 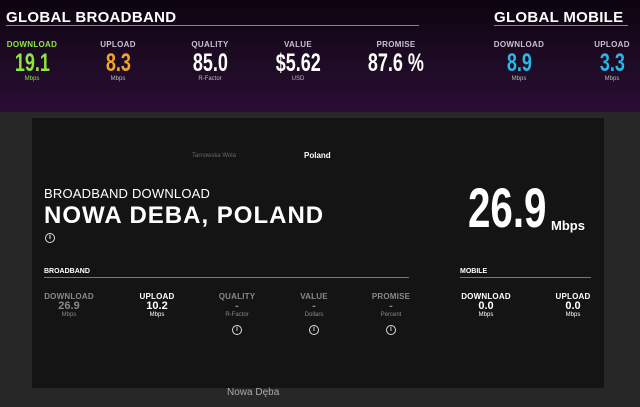 What do you see at coordinates (396, 63) in the screenshot?
I see `stat-value: 87.6 %` at bounding box center [396, 63].